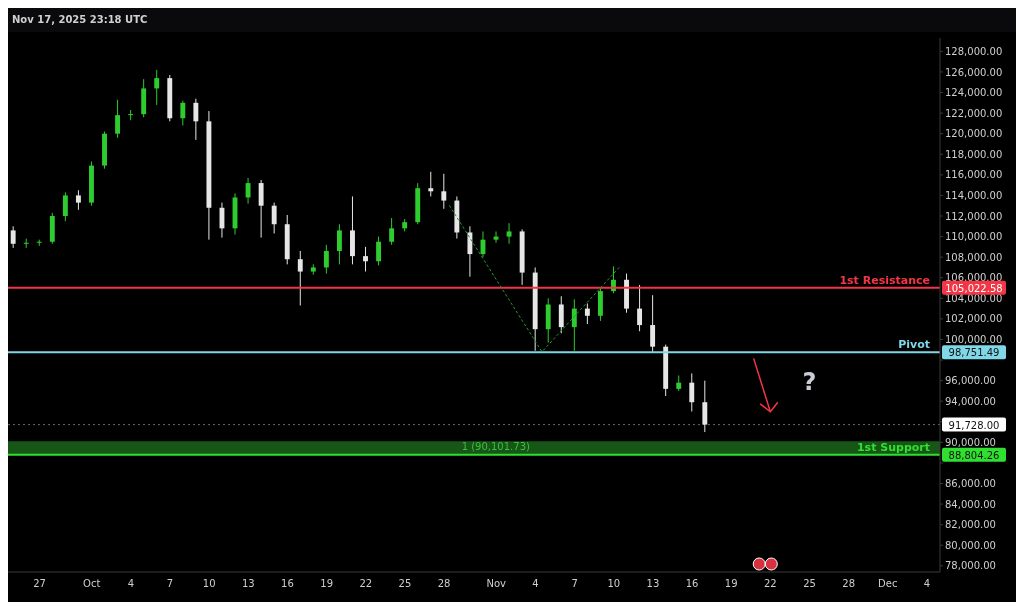 This screenshot has height=616, width=1024. Describe the element at coordinates (974, 216) in the screenshot. I see `y-tick-label: 112,000.00` at that location.